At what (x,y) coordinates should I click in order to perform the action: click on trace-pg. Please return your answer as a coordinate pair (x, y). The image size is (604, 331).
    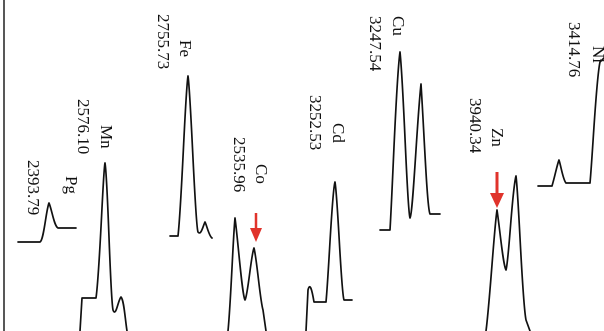
    Looking at the image, I should click on (47, 222).